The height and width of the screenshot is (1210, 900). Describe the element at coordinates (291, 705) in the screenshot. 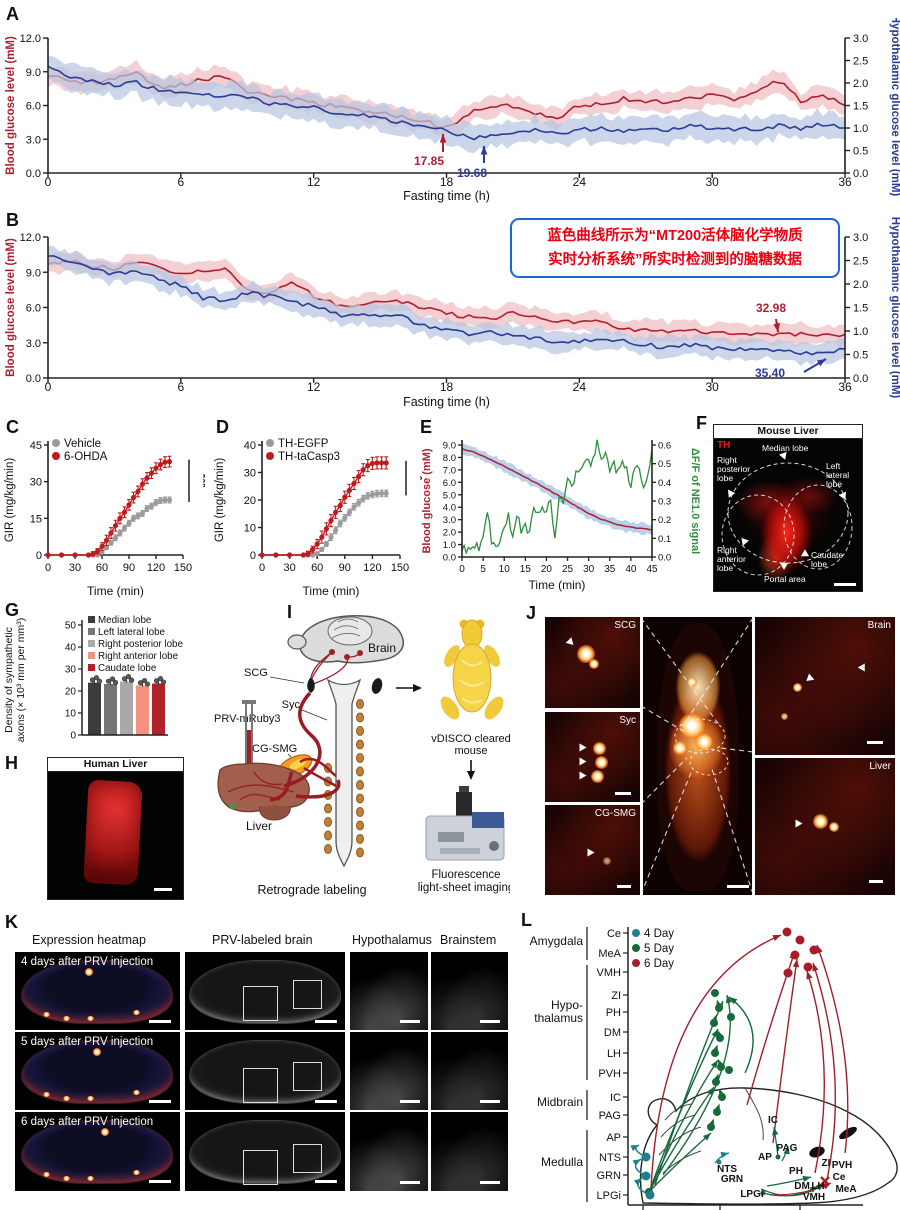

I see `syc-label: Syc` at that location.